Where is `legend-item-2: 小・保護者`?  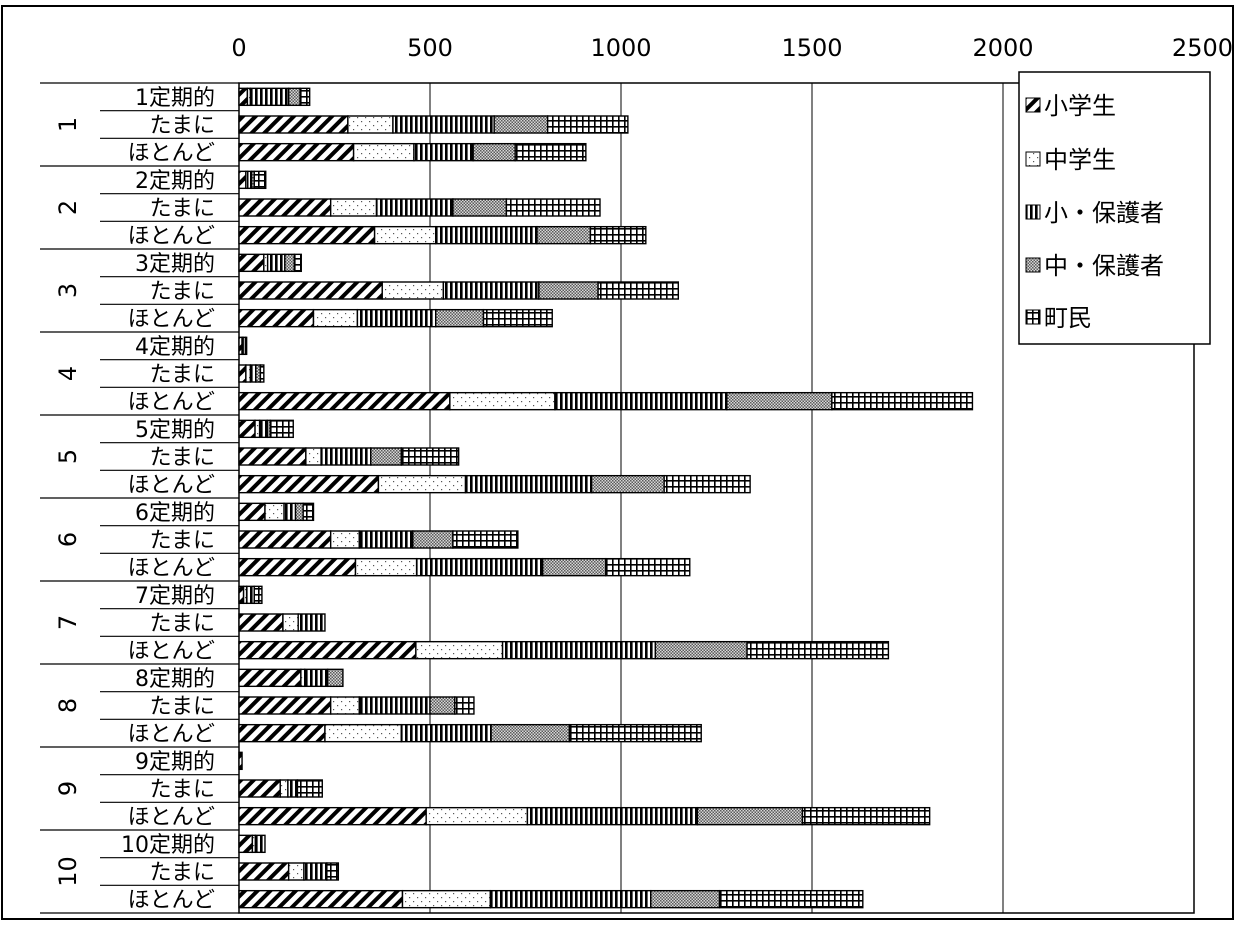
legend-item-2: 小・保護者 is located at coordinates (1094, 213).